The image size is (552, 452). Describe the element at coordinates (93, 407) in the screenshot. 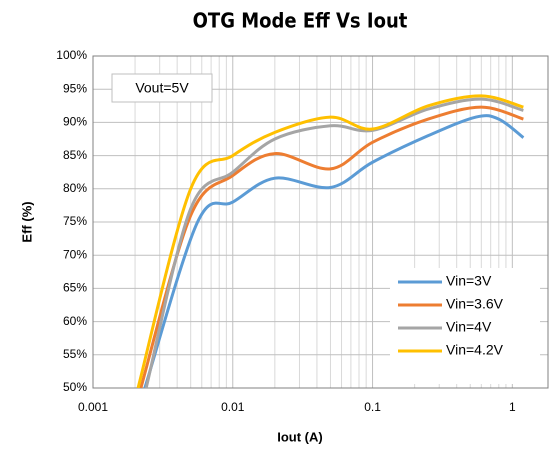

I see `x-tick-label: 0.001` at that location.